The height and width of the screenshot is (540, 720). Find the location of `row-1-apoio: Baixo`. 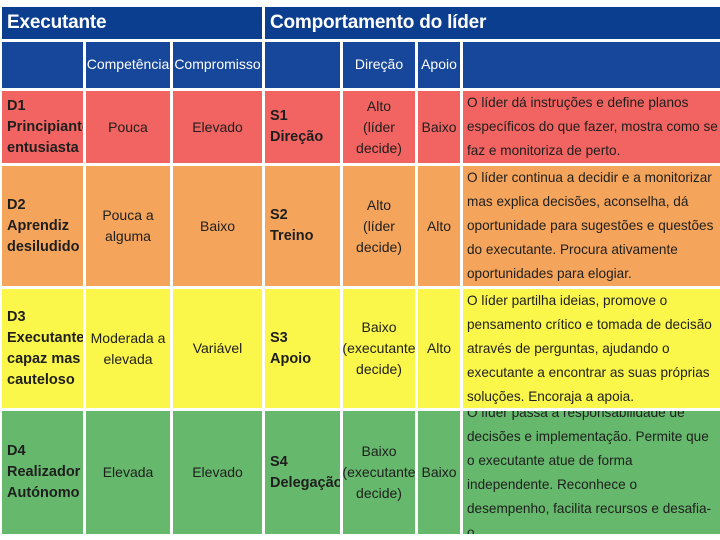

row-1-apoio: Baixo is located at coordinates (439, 127).